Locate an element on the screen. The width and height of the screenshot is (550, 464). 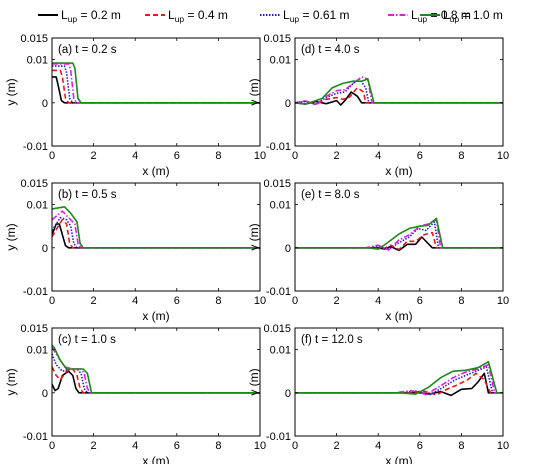
legend-label: Lup = 0.2 m is located at coordinates (91, 16).